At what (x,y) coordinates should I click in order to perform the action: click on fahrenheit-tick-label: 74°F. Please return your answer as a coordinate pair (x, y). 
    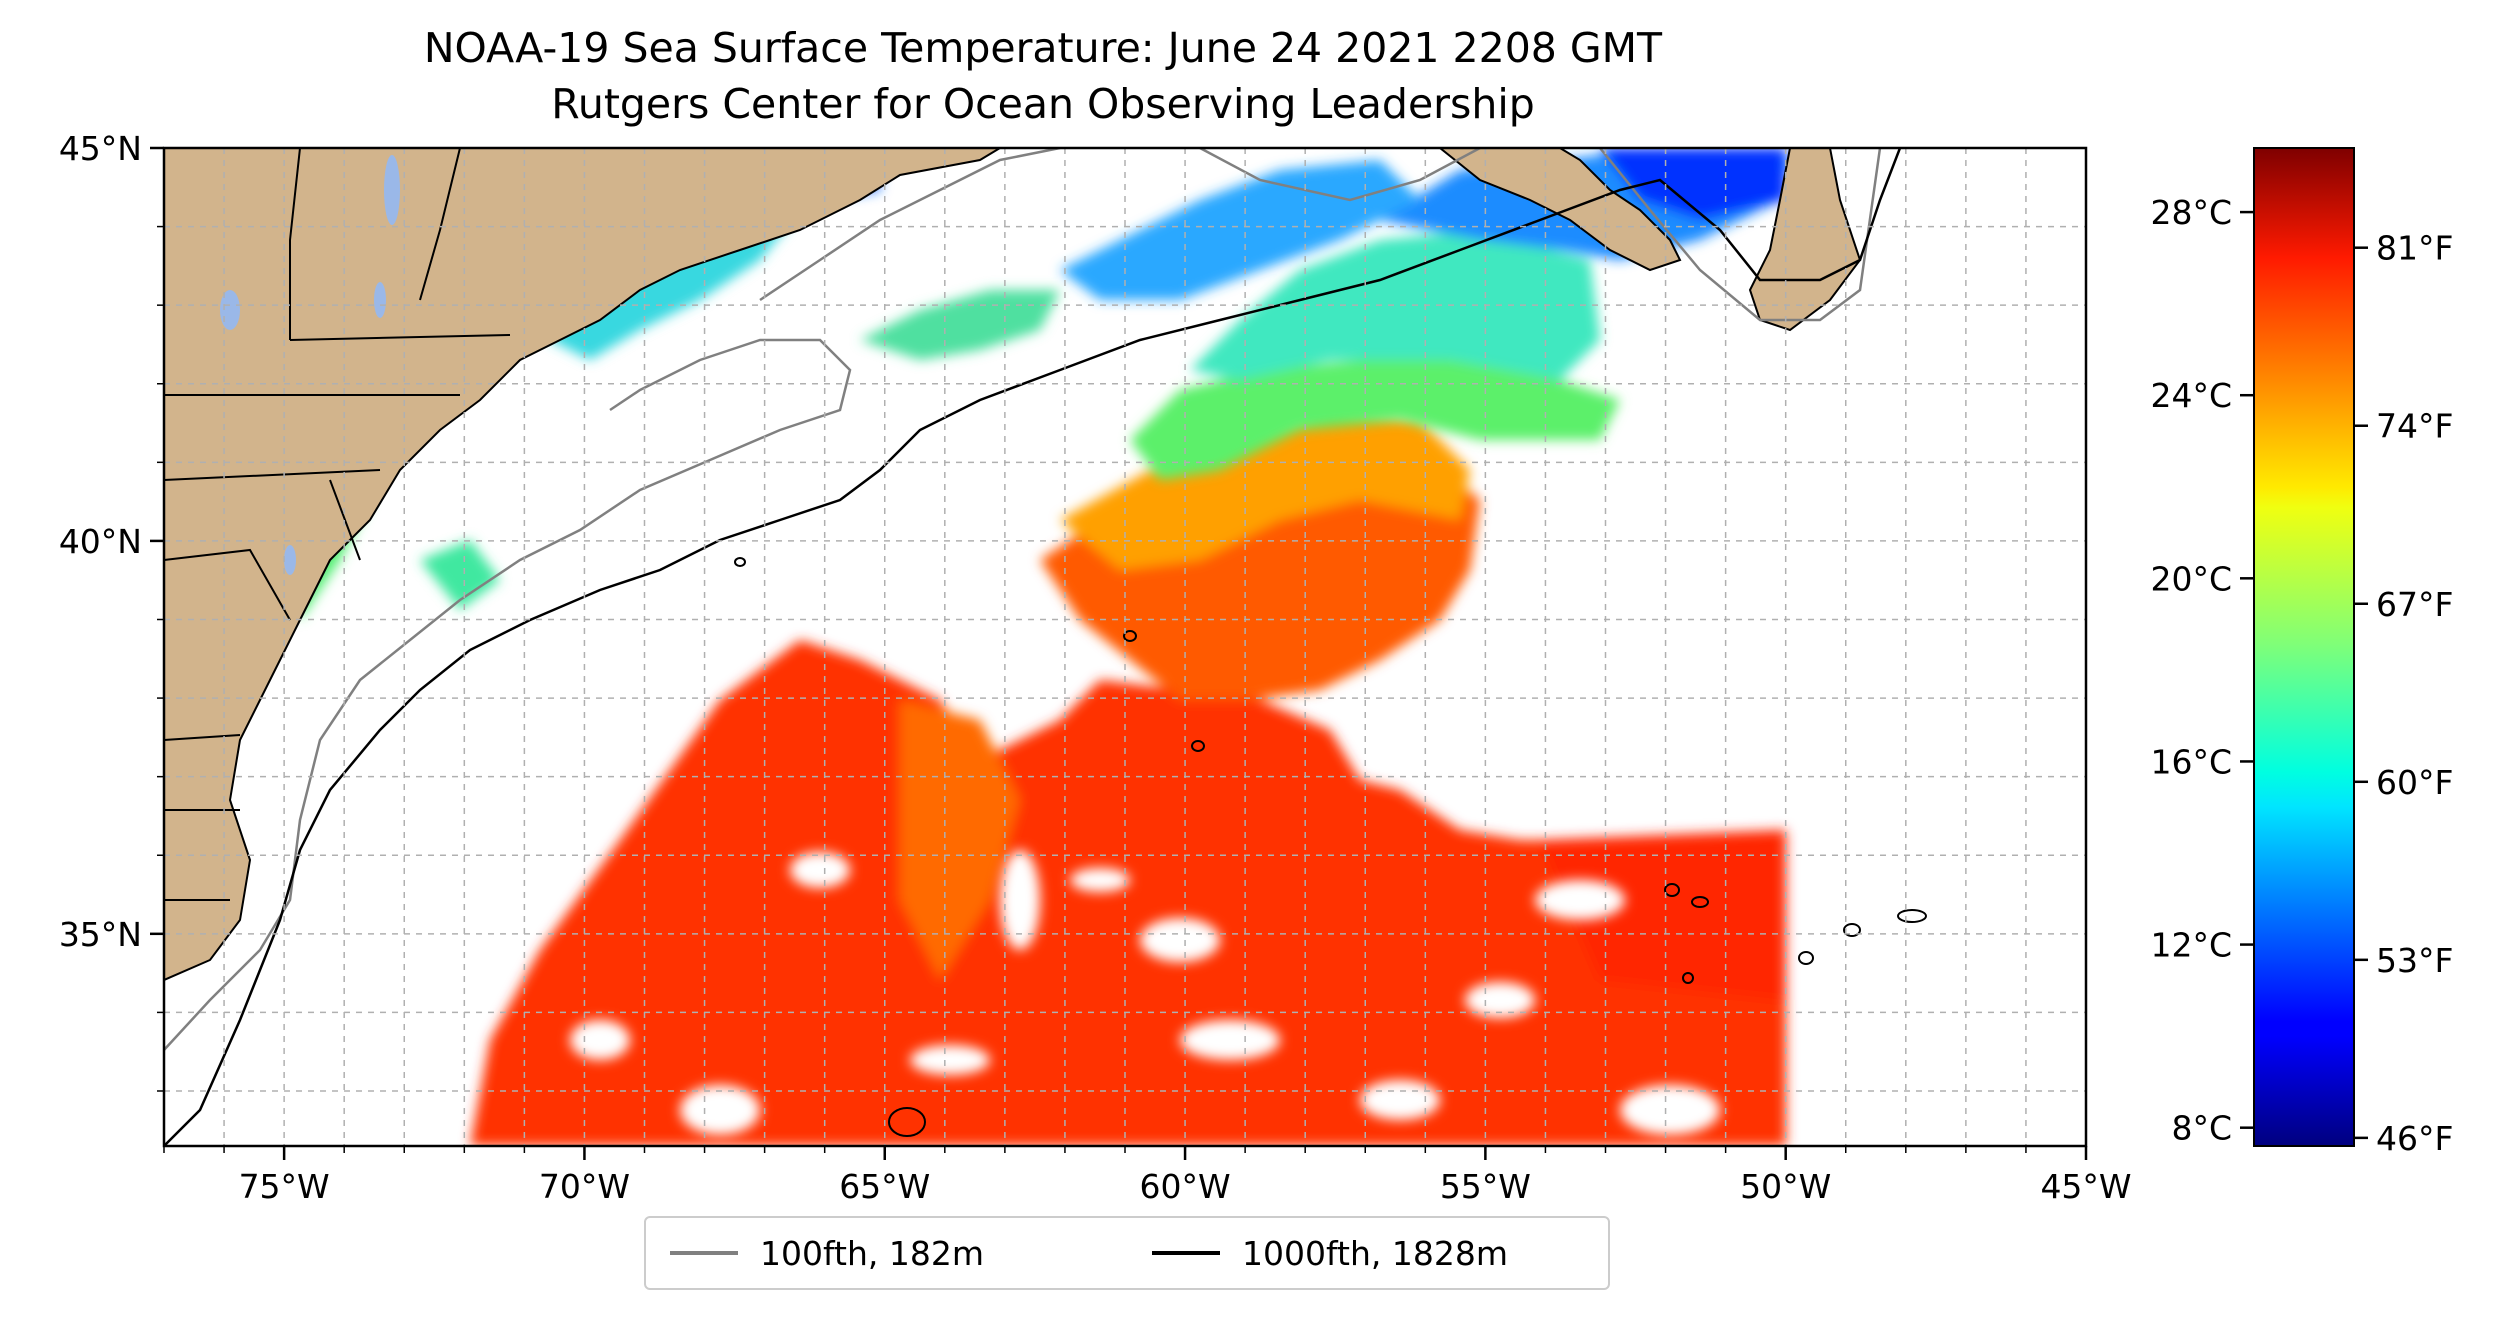
    Looking at the image, I should click on (2414, 426).